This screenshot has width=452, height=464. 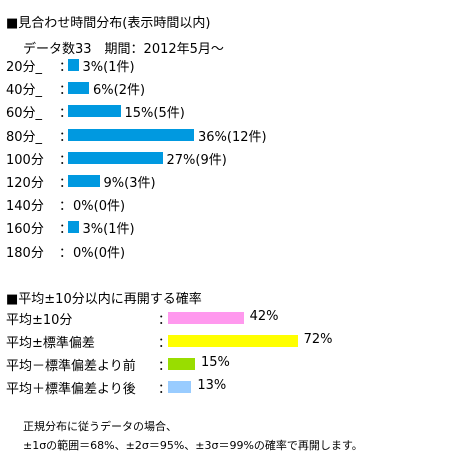 What do you see at coordinates (154, 114) in the screenshot?
I see `bar-value-label: 15%(5件)` at bounding box center [154, 114].